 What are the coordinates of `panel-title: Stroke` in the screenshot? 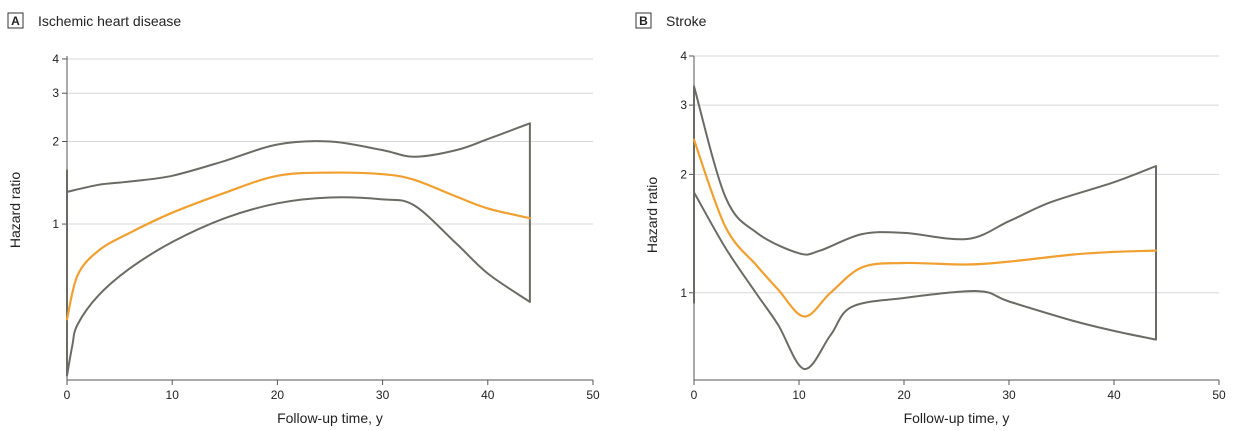 It's located at (686, 21).